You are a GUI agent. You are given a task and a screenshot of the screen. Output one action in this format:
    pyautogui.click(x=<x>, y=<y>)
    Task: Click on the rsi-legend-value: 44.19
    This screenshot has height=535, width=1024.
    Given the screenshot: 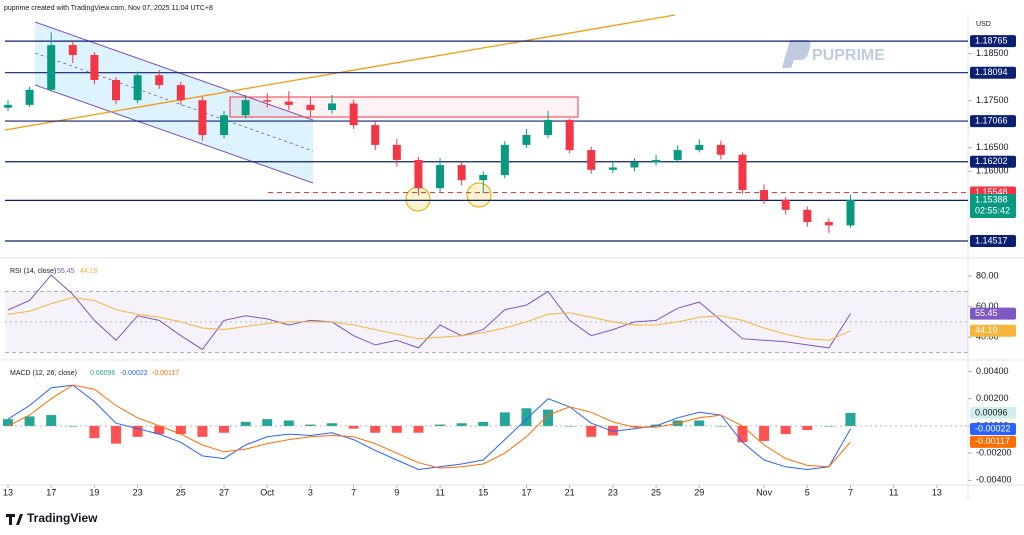 What is the action you would take?
    pyautogui.click(x=89, y=271)
    